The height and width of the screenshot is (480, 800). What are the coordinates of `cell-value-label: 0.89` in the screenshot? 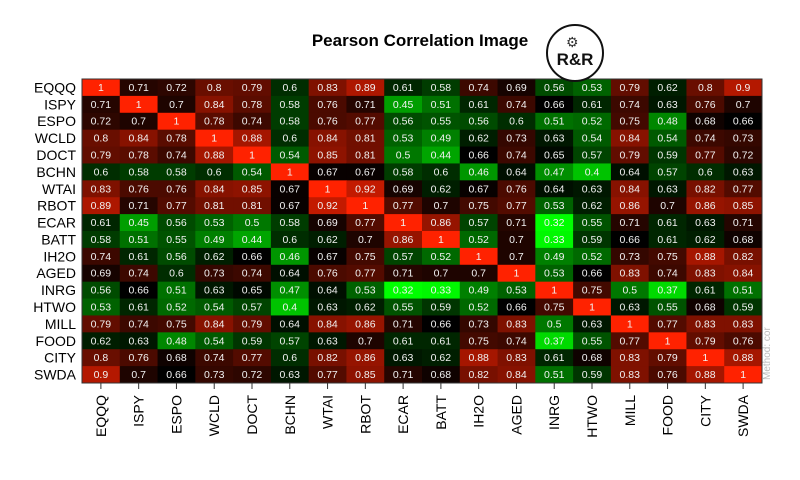 It's located at (101, 206).